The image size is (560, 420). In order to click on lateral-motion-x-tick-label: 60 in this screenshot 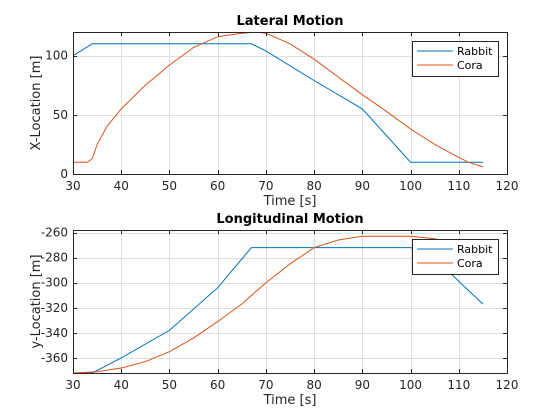, I will do `click(217, 186)`.